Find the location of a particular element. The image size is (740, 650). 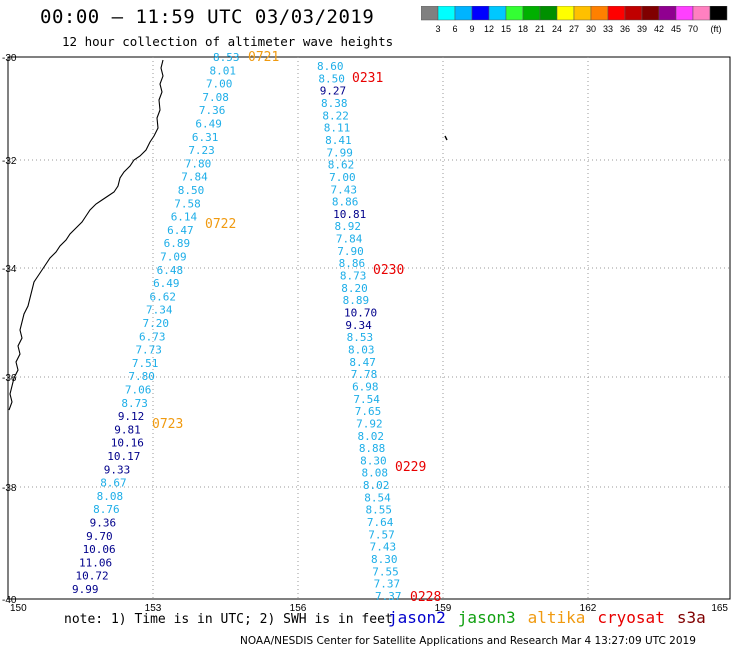

color-scale-label: 9 is located at coordinates (471, 29).